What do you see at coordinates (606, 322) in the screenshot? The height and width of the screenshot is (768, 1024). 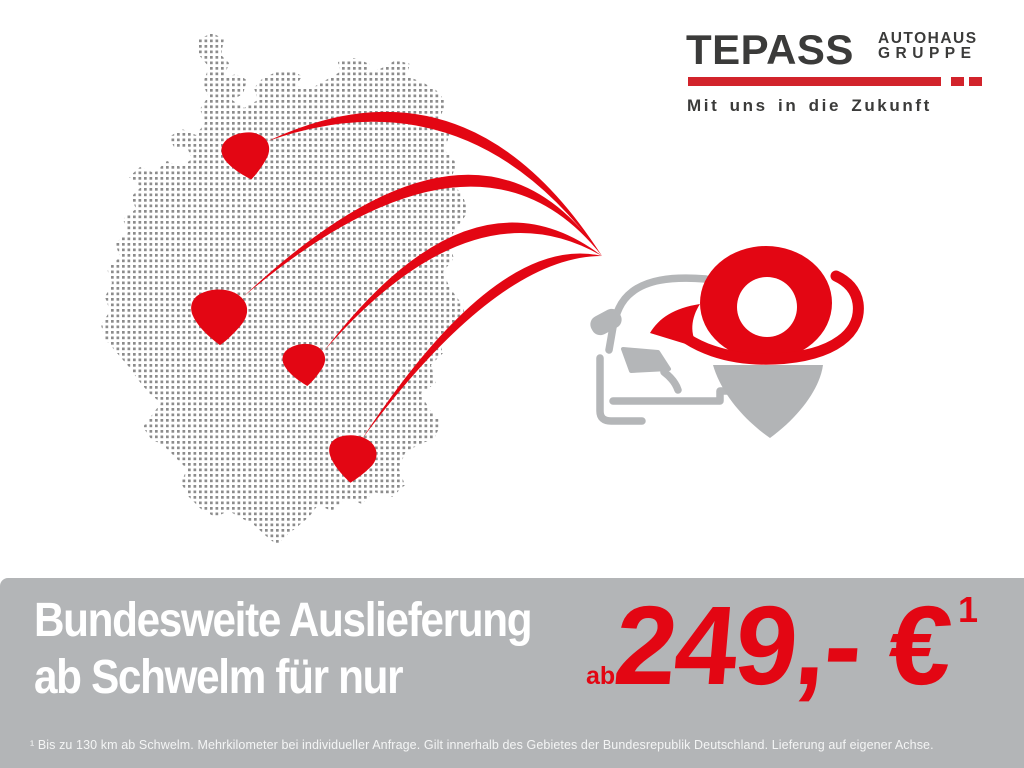 I see `car-mirror` at bounding box center [606, 322].